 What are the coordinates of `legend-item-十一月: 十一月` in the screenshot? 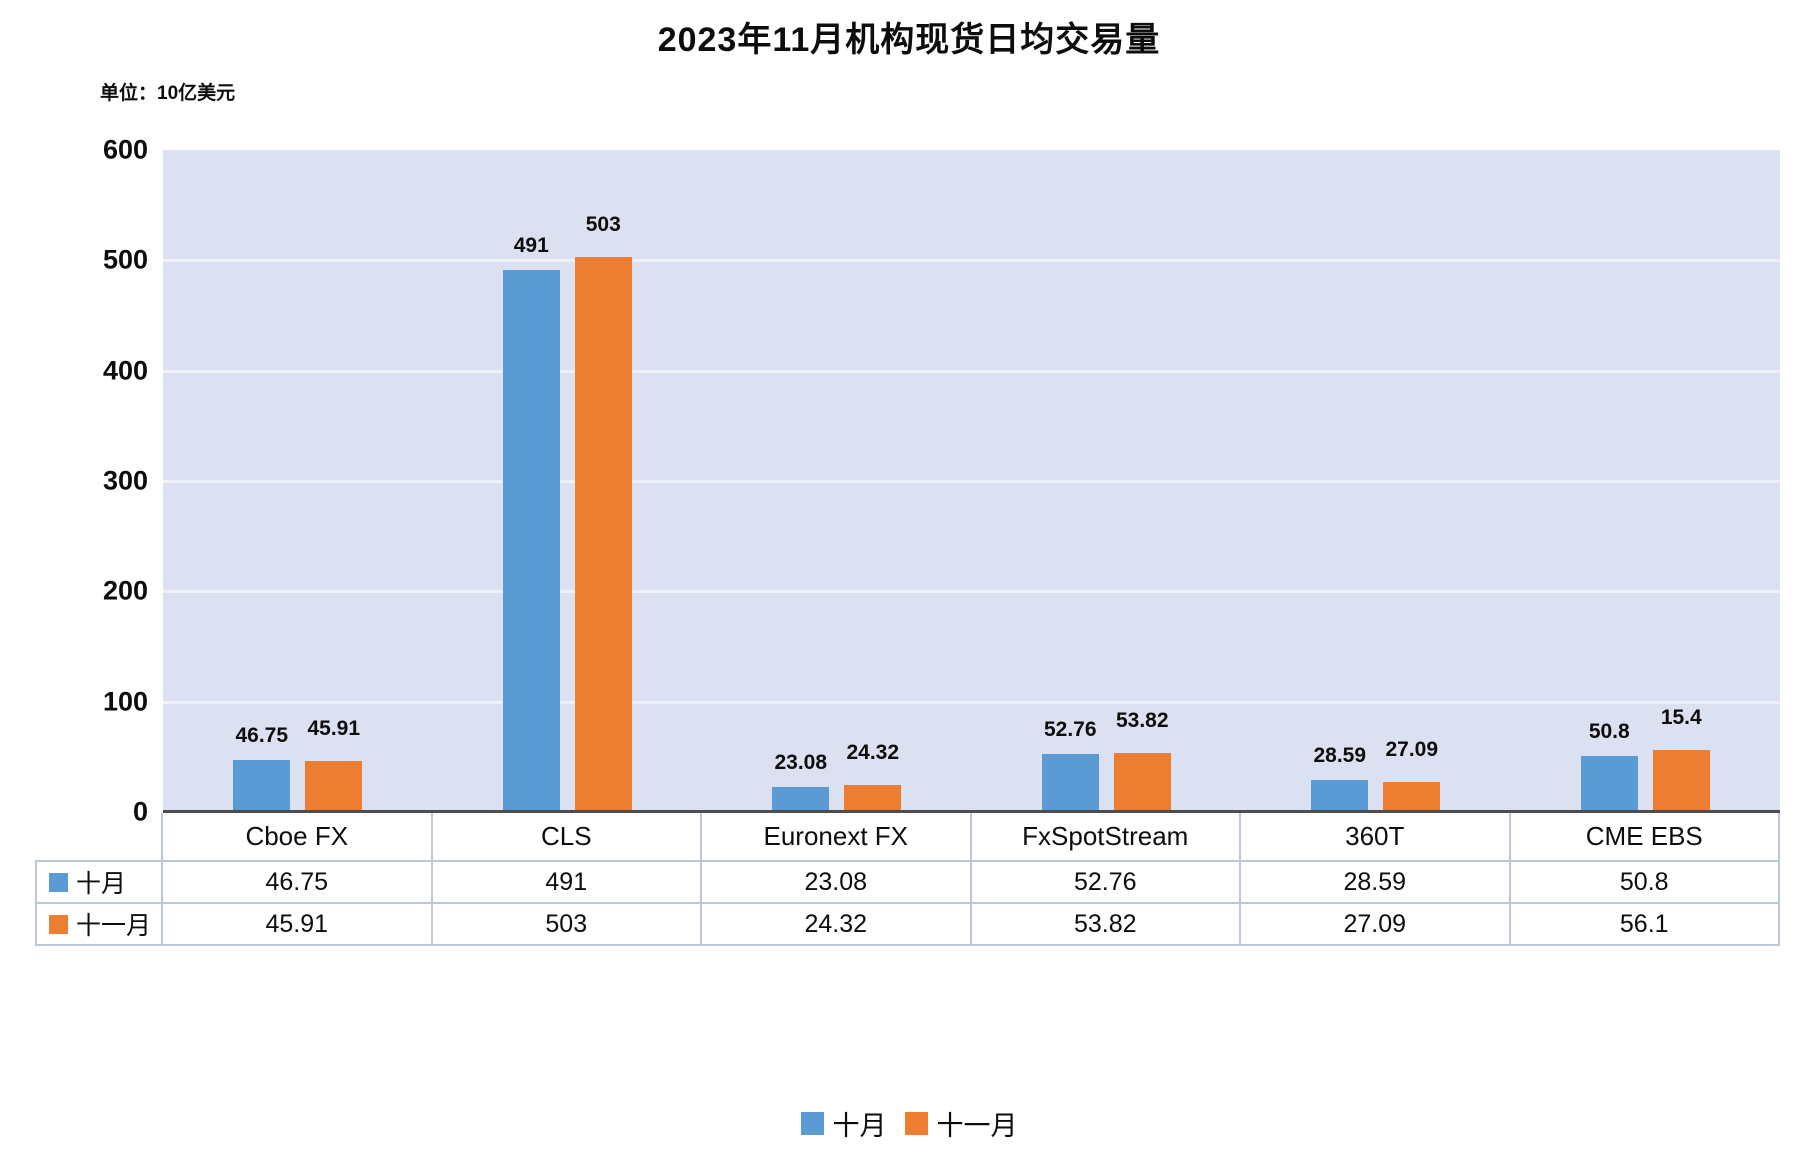 It's located at (961, 1123).